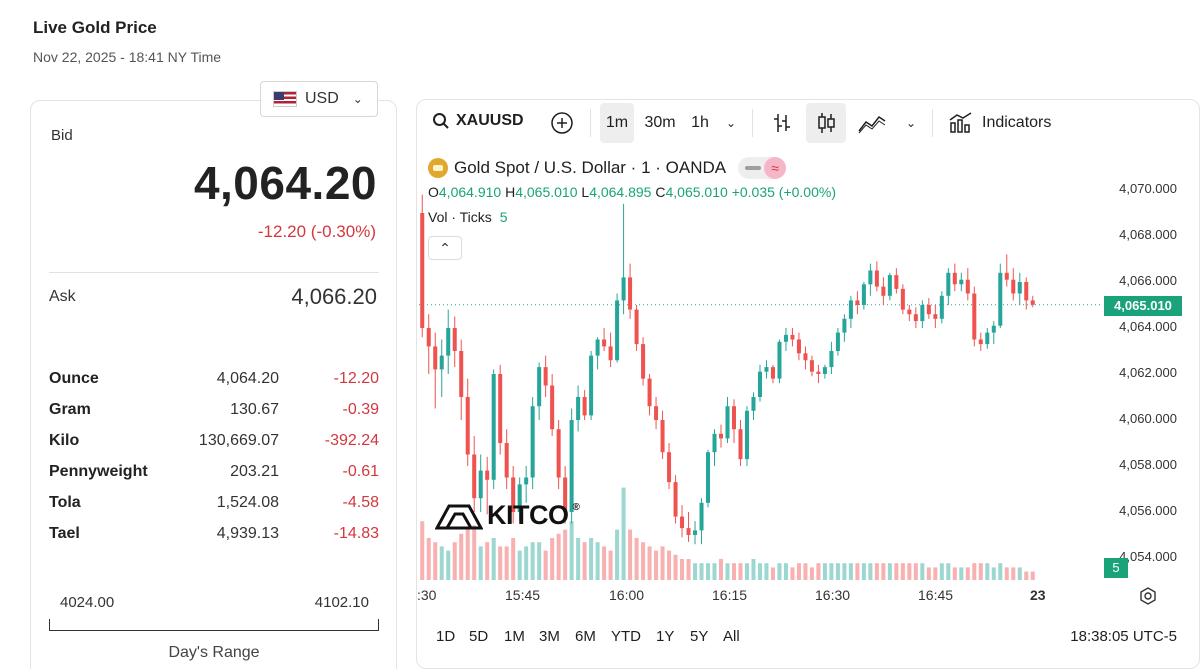 This screenshot has height=669, width=1200. I want to click on interval-more-chevron-icon: ⌄, so click(731, 123).